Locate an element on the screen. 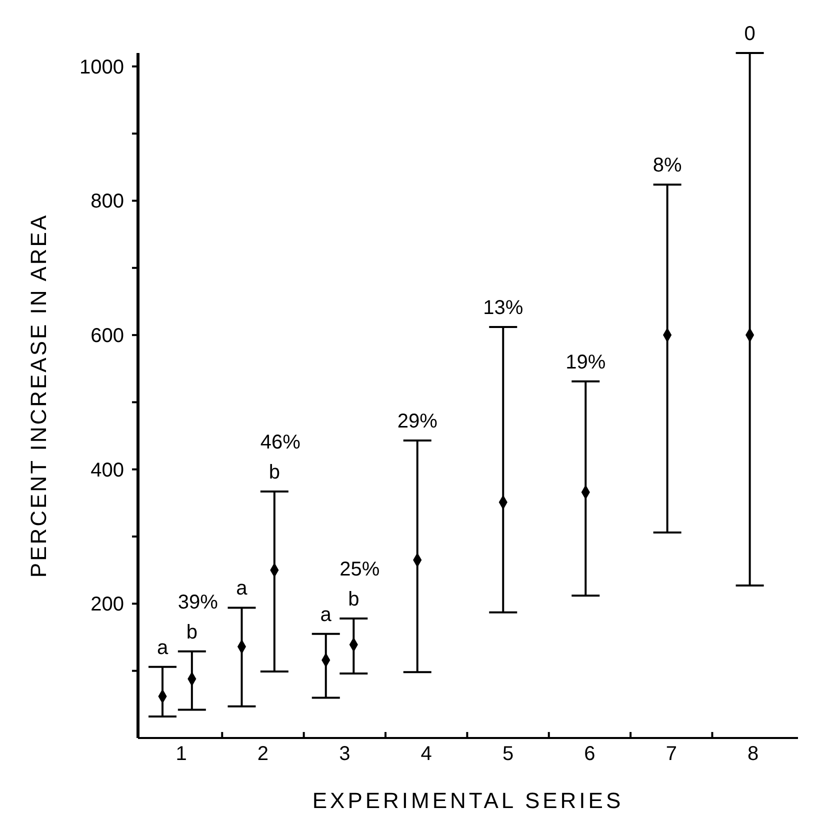  x-tick-label: 8 is located at coordinates (753, 754).